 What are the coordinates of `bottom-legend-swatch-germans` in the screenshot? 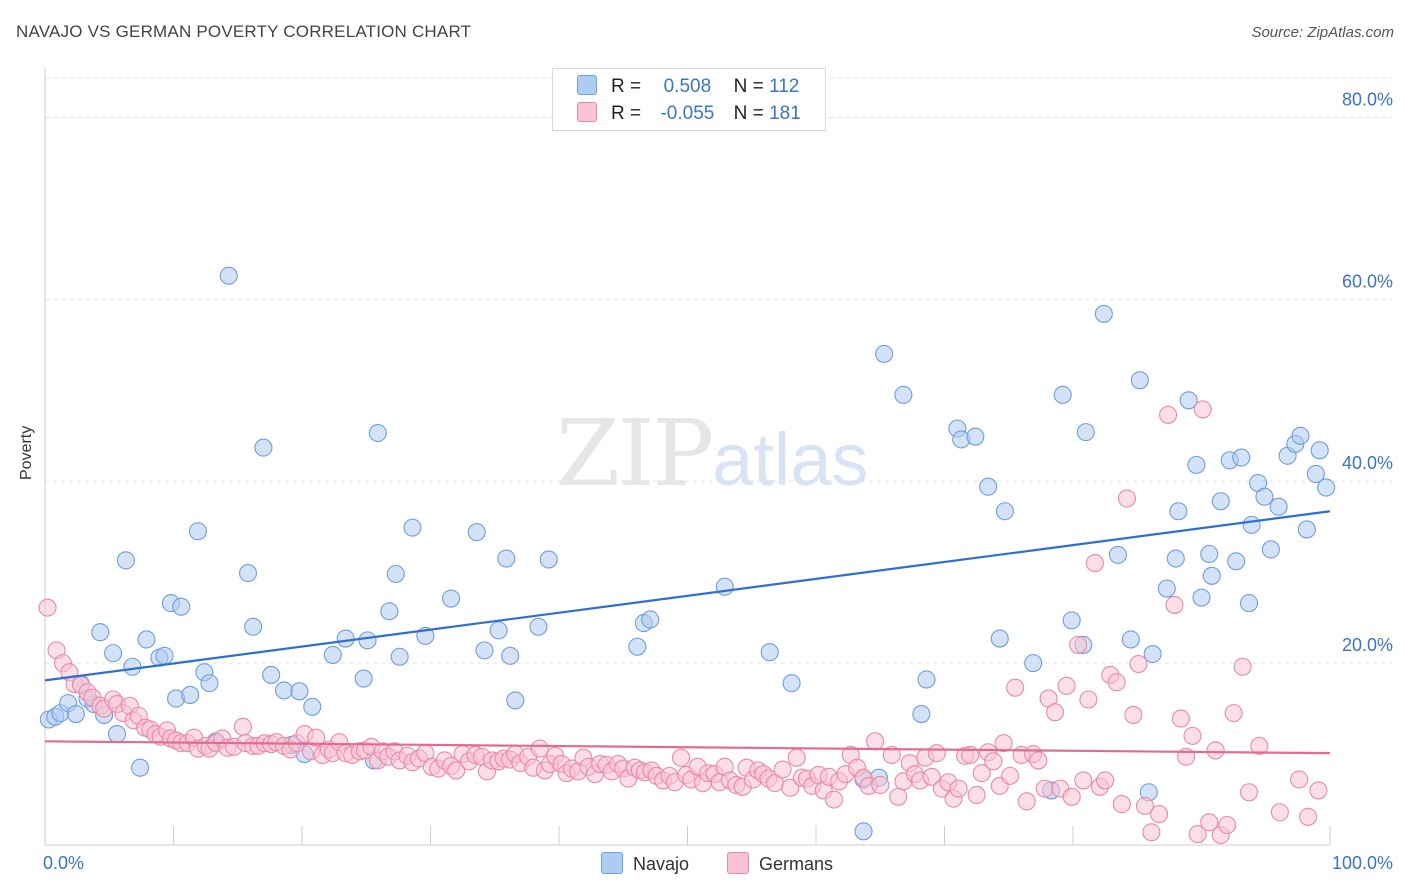 It's located at (738, 863).